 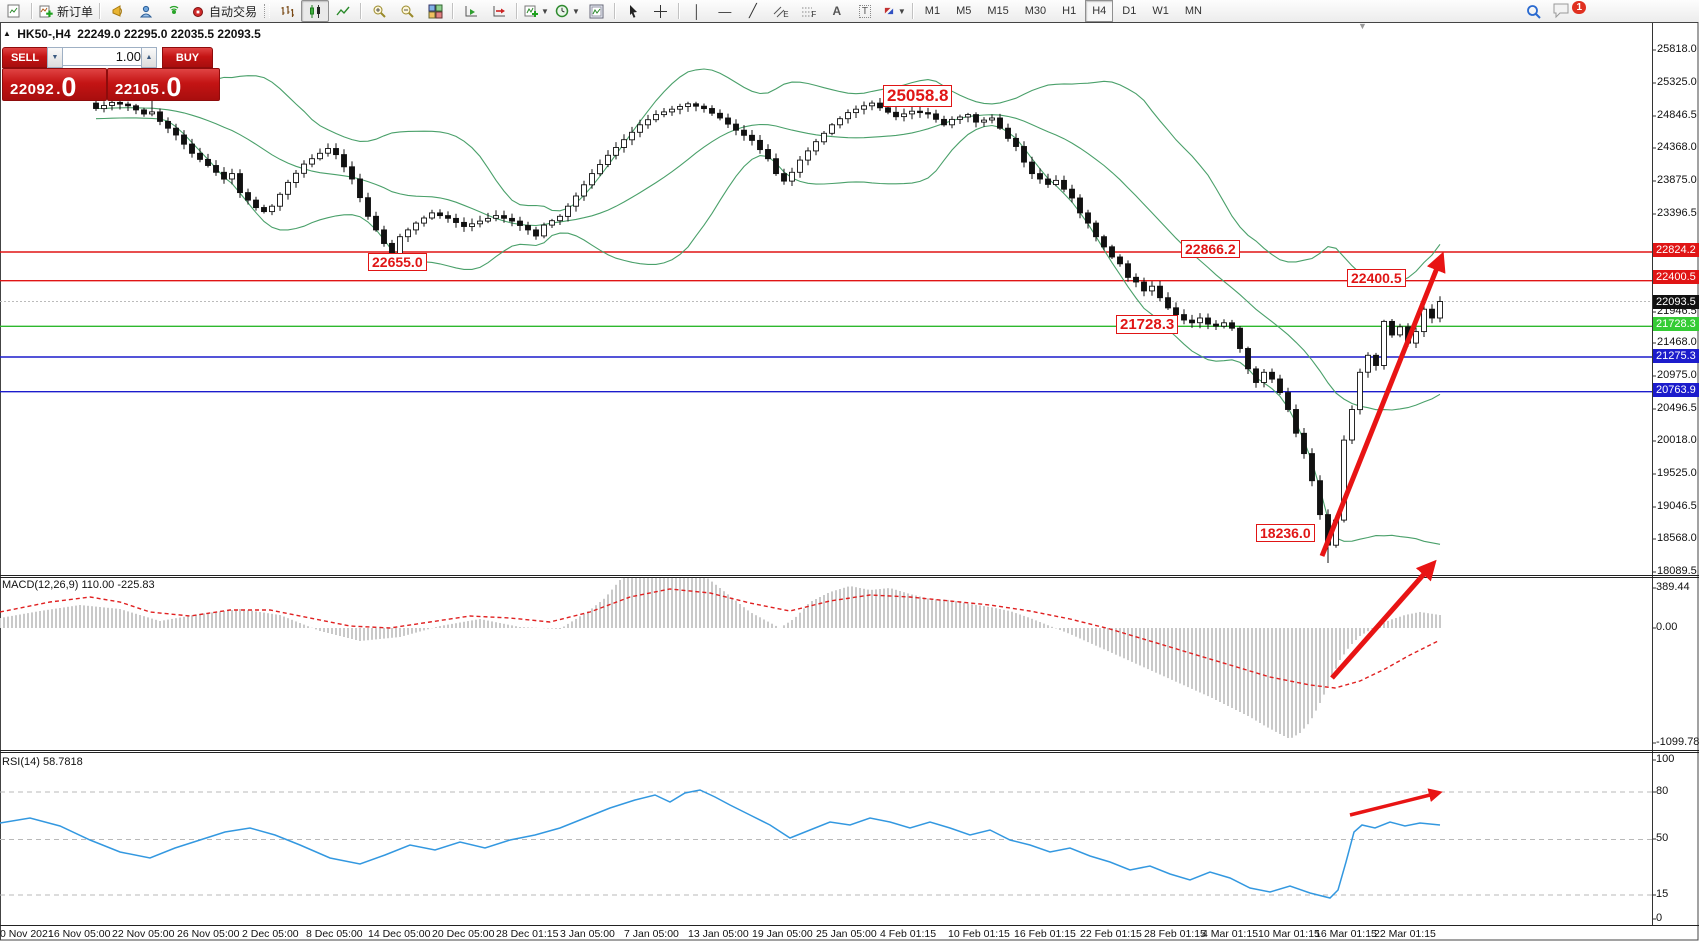 I want to click on price-tick: 18089.5, so click(x=1677, y=571).